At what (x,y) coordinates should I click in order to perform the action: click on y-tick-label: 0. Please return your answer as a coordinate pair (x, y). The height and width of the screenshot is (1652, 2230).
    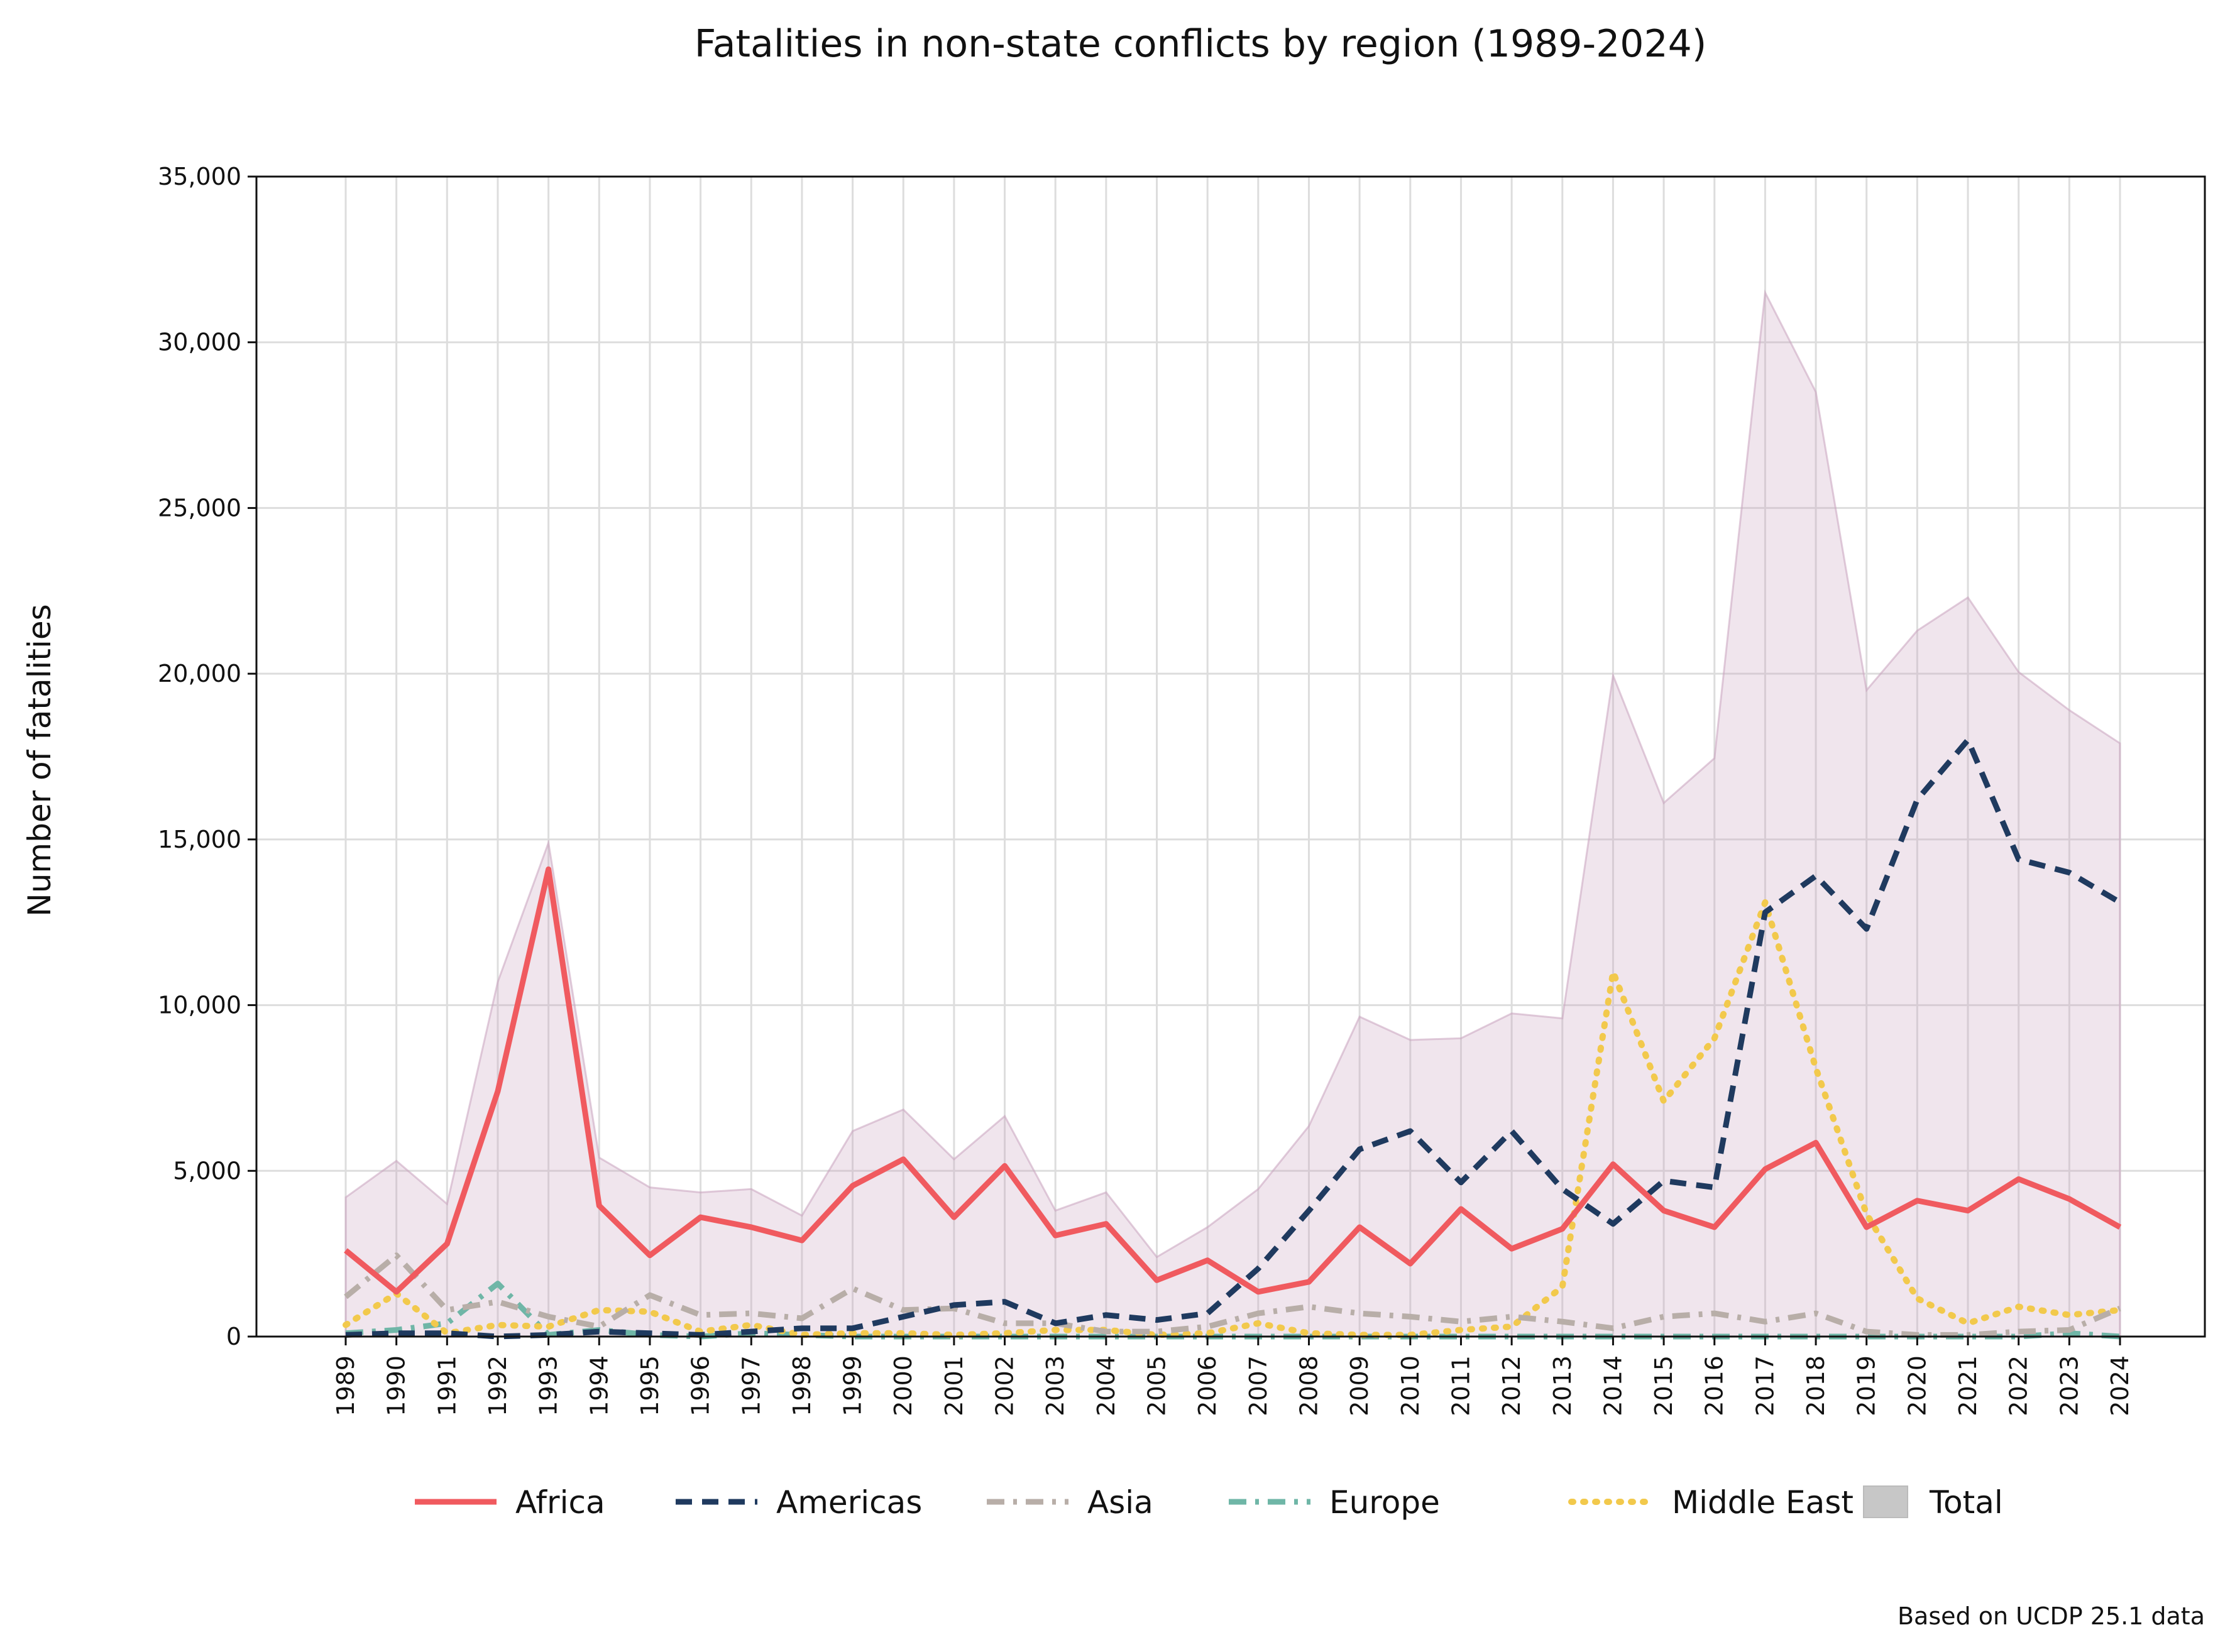
    Looking at the image, I should click on (234, 1336).